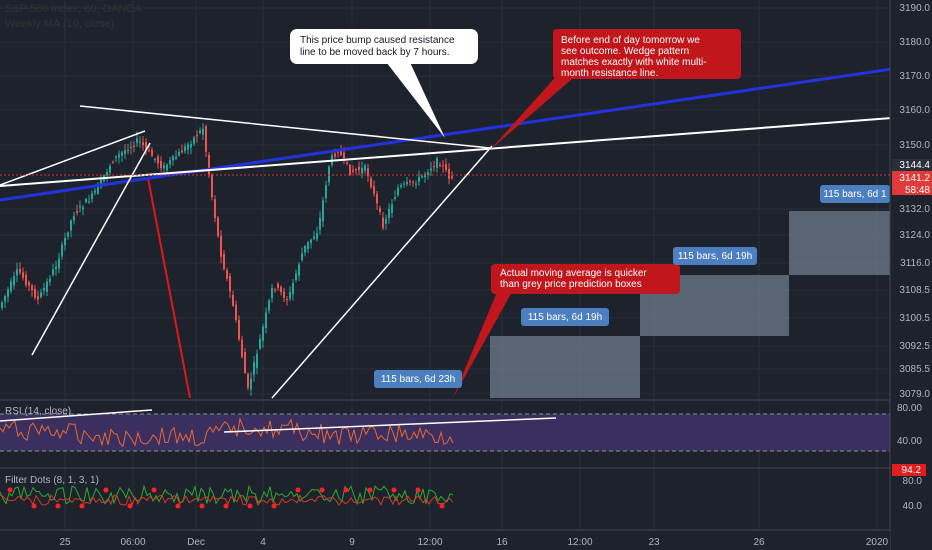  I want to click on time-tick-label: 23, so click(654, 542).